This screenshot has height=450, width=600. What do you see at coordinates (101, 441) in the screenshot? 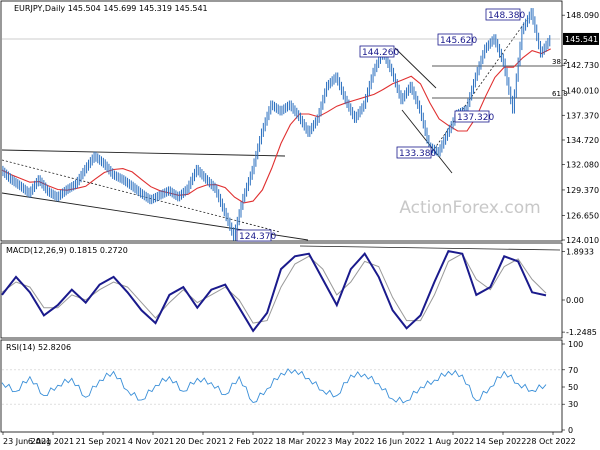
I see `x-tick-label: 21 Sep 2021` at bounding box center [101, 441].